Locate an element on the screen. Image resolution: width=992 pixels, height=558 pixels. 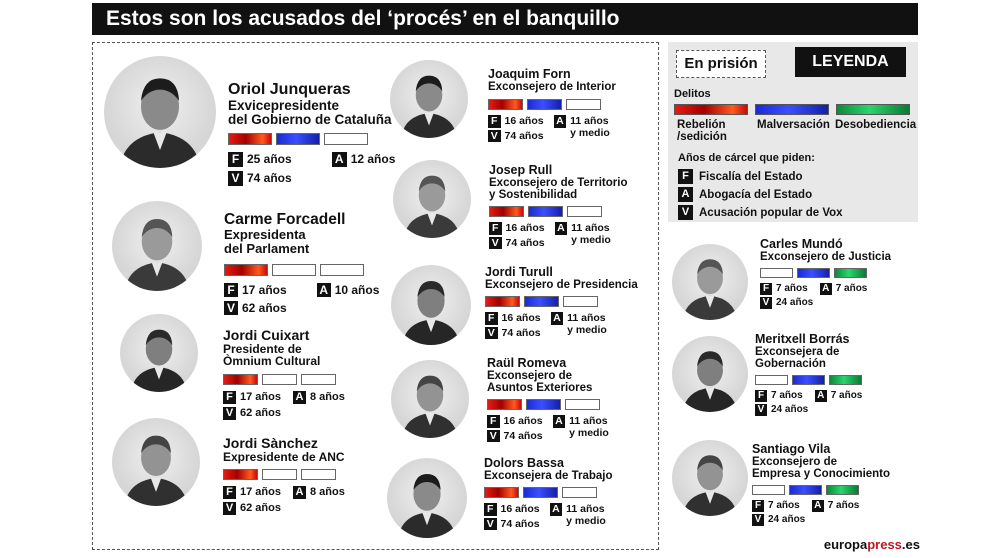
defendant-role: Presidente de is located at coordinates (262, 348).